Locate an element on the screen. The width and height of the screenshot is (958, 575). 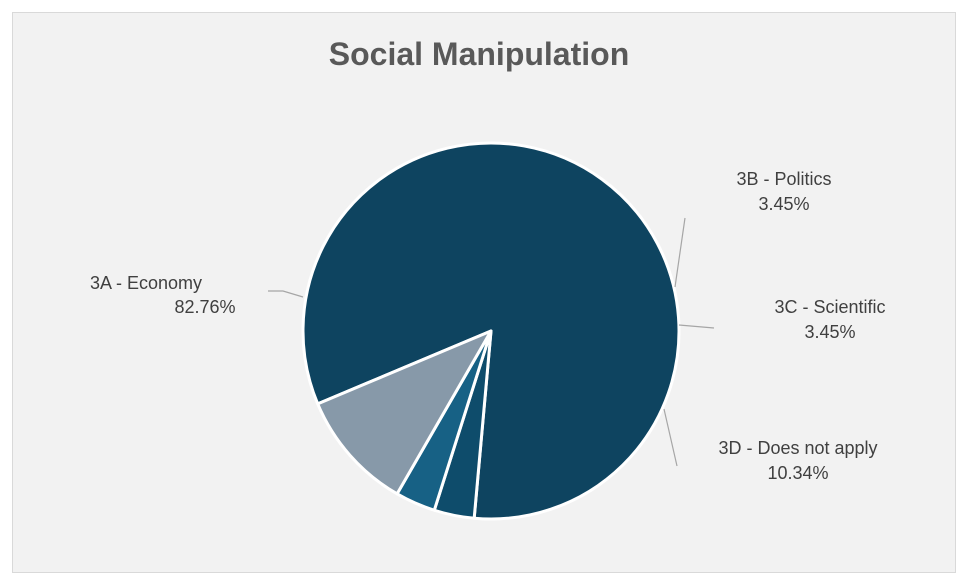
slice-label-3b-politics: 3B - Politics is located at coordinates (783, 179).